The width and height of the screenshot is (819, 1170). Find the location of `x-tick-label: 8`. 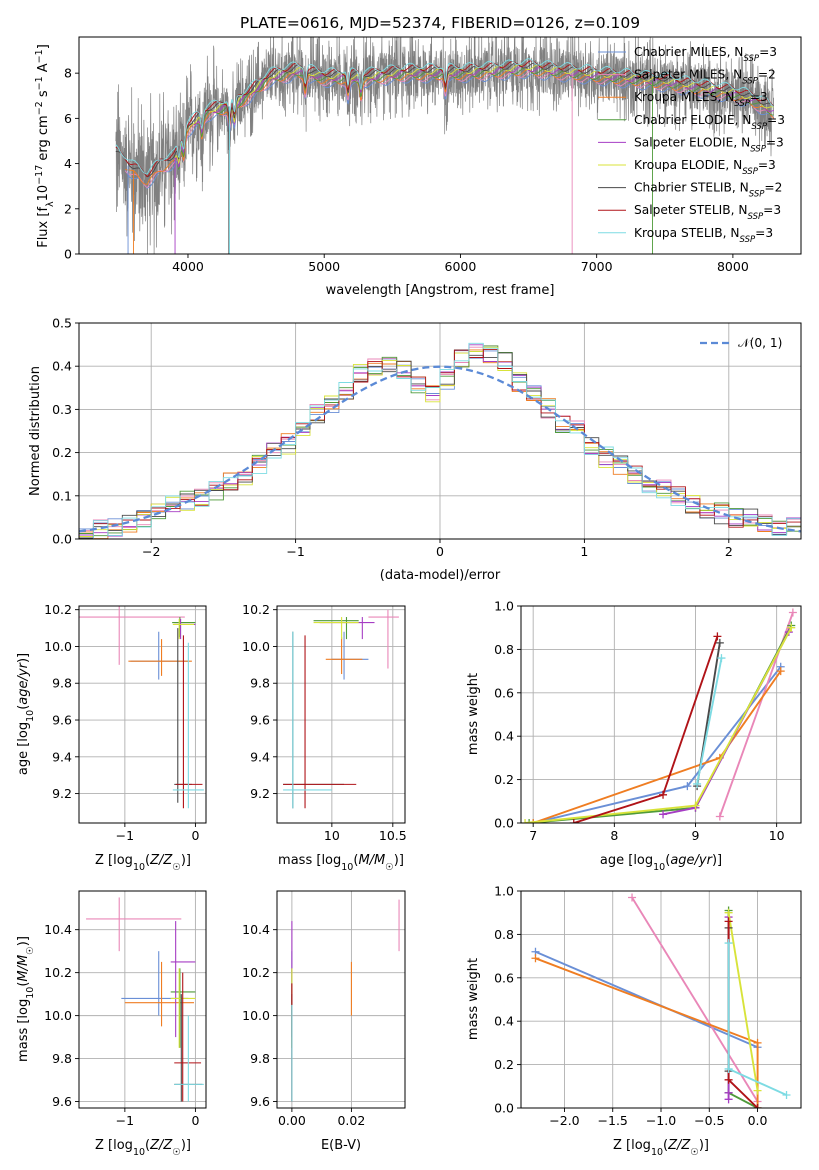

x-tick-label: 8 is located at coordinates (614, 835).